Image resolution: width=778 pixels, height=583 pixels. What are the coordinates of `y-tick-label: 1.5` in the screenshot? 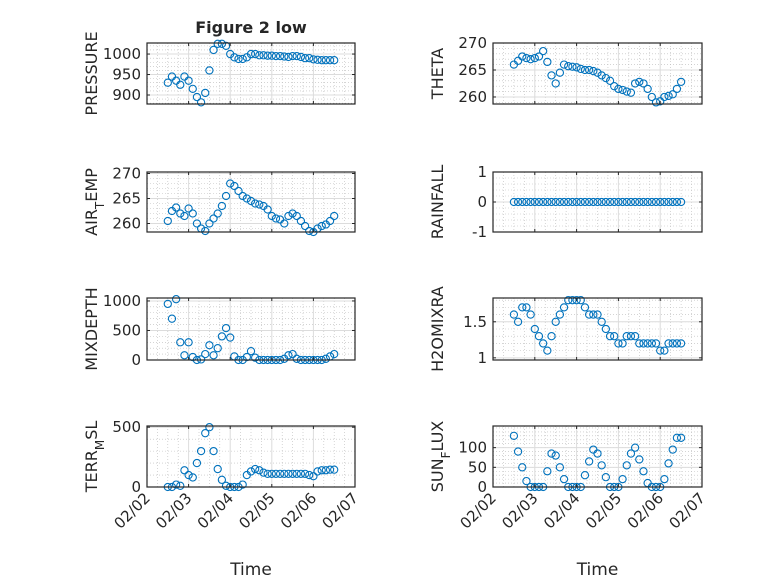 It's located at (475, 322).